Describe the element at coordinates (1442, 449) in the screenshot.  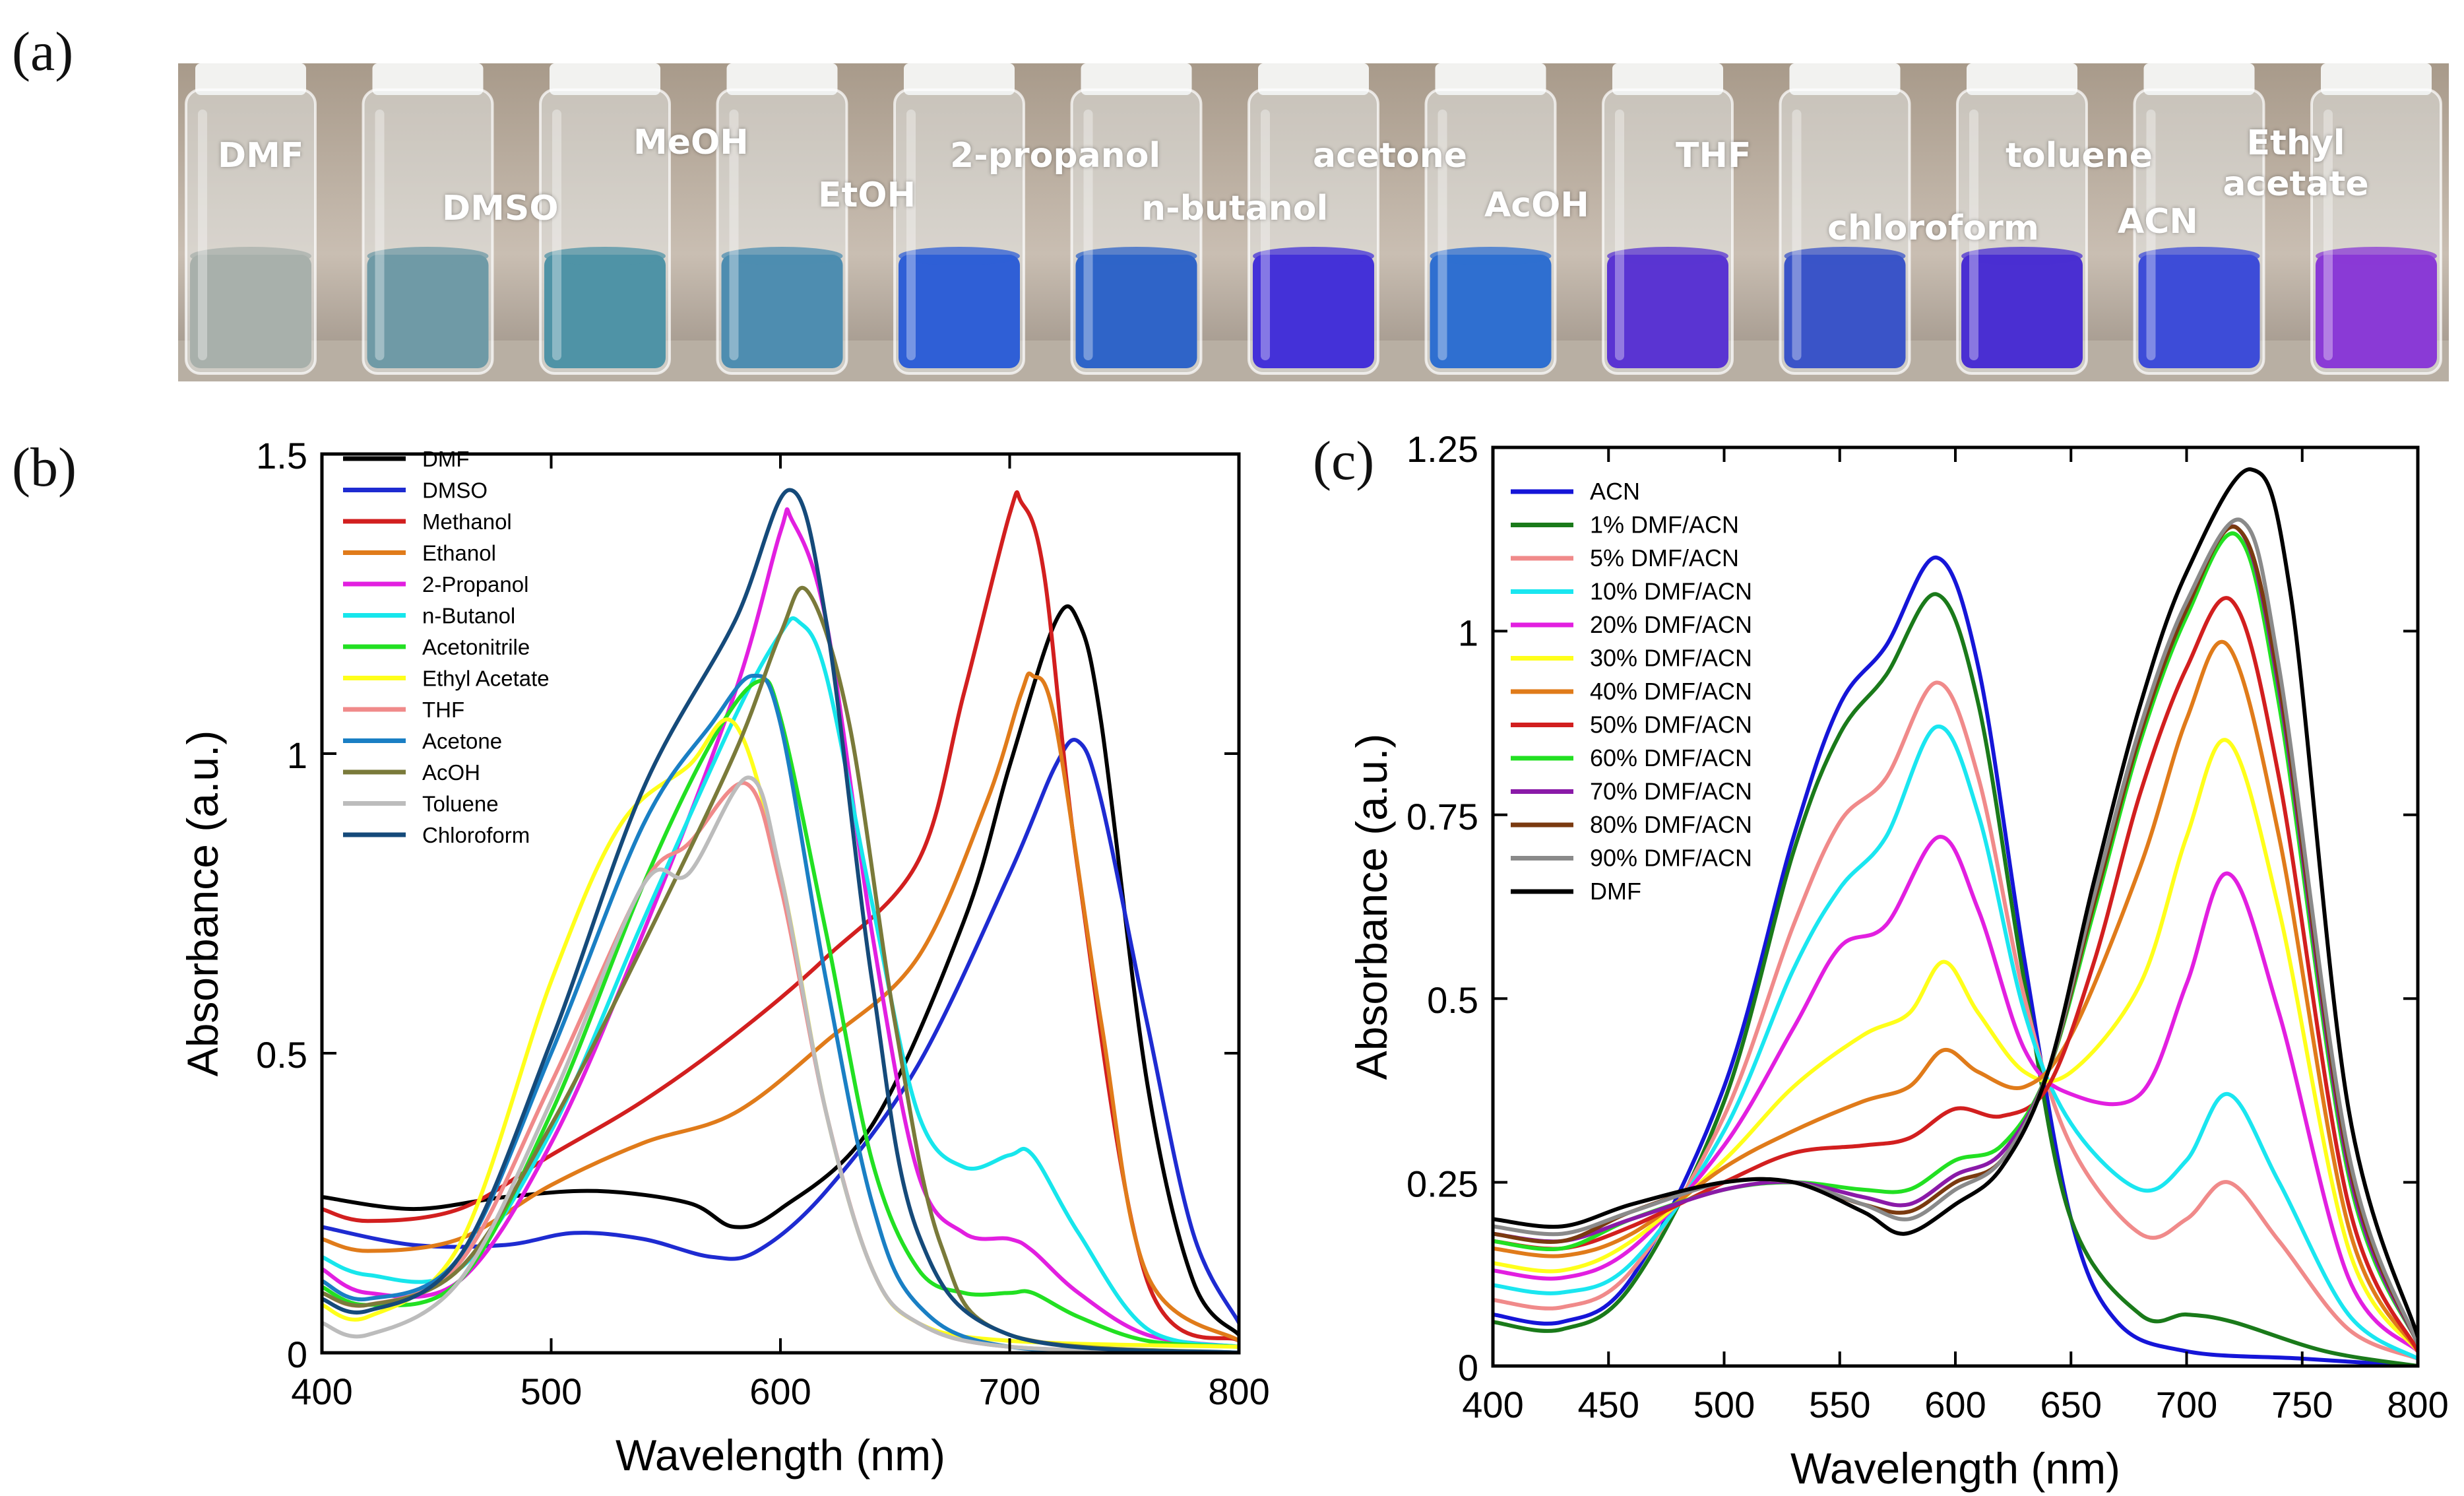
I see `y-tick-label: 1.25` at that location.